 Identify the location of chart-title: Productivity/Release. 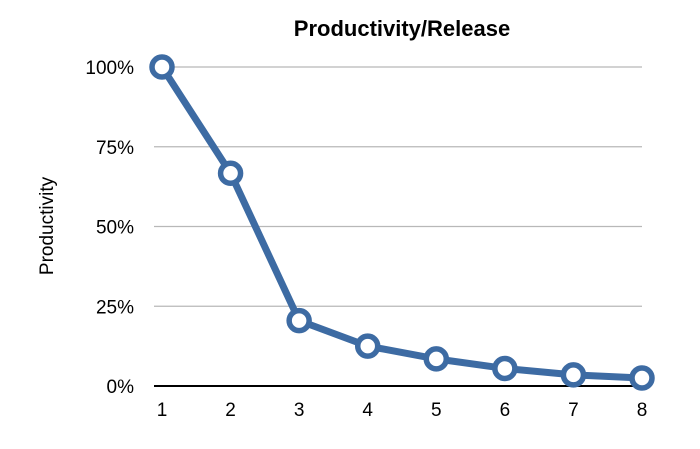
(402, 28).